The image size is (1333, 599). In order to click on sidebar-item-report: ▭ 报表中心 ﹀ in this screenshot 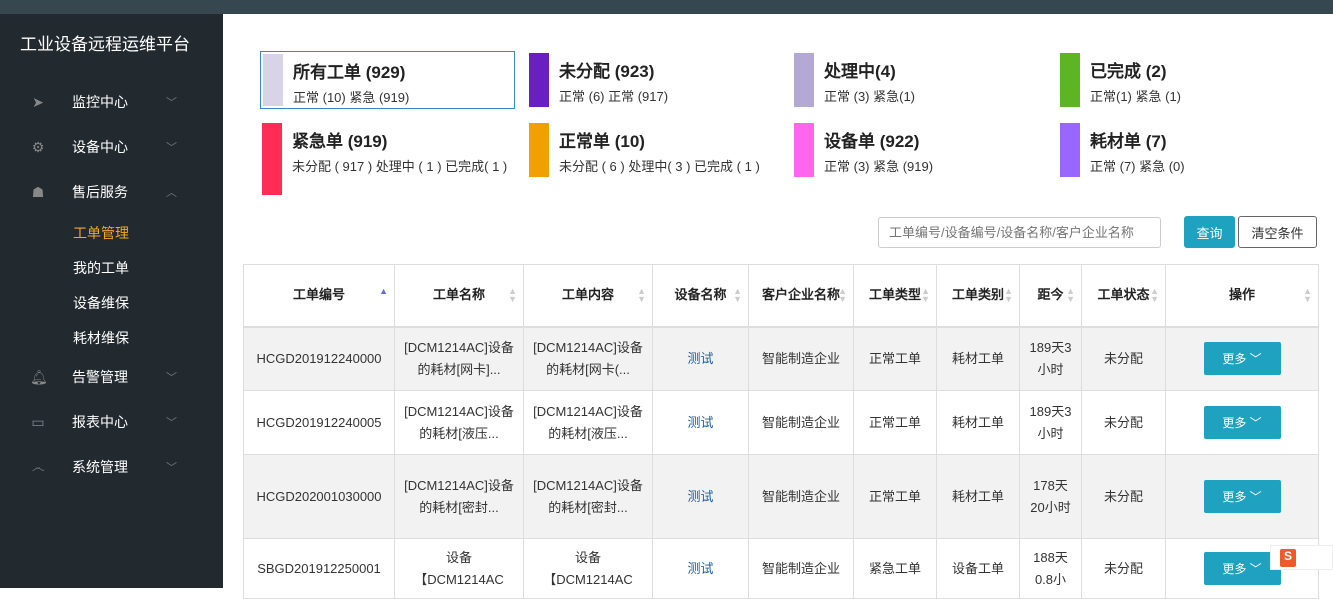, I will do `click(104, 422)`.